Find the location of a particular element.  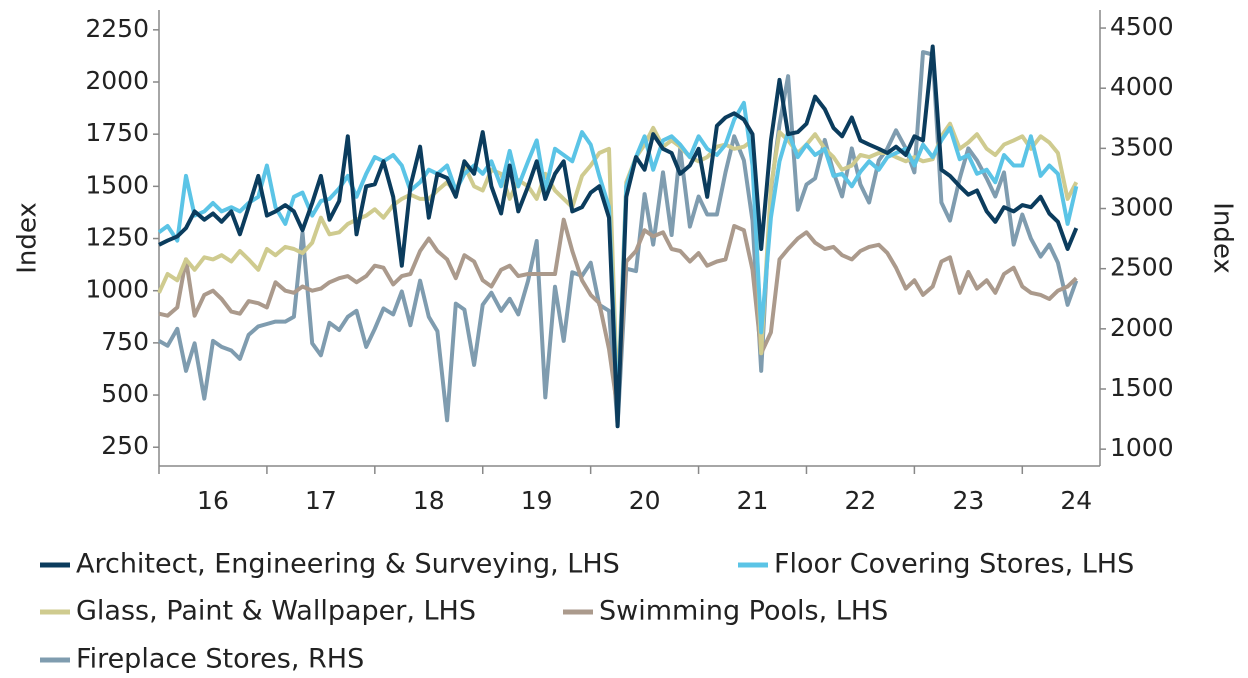

legend-label: Fireplace Stores, RHS is located at coordinates (220, 659).